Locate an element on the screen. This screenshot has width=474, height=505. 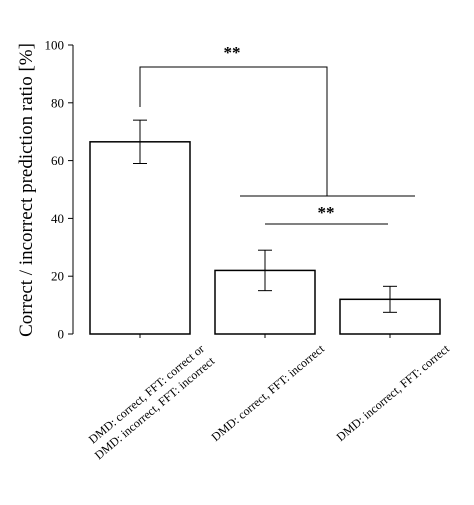
y-axis-label: Correct / incorrect prediction ratio [%] is located at coordinates (26, 190).